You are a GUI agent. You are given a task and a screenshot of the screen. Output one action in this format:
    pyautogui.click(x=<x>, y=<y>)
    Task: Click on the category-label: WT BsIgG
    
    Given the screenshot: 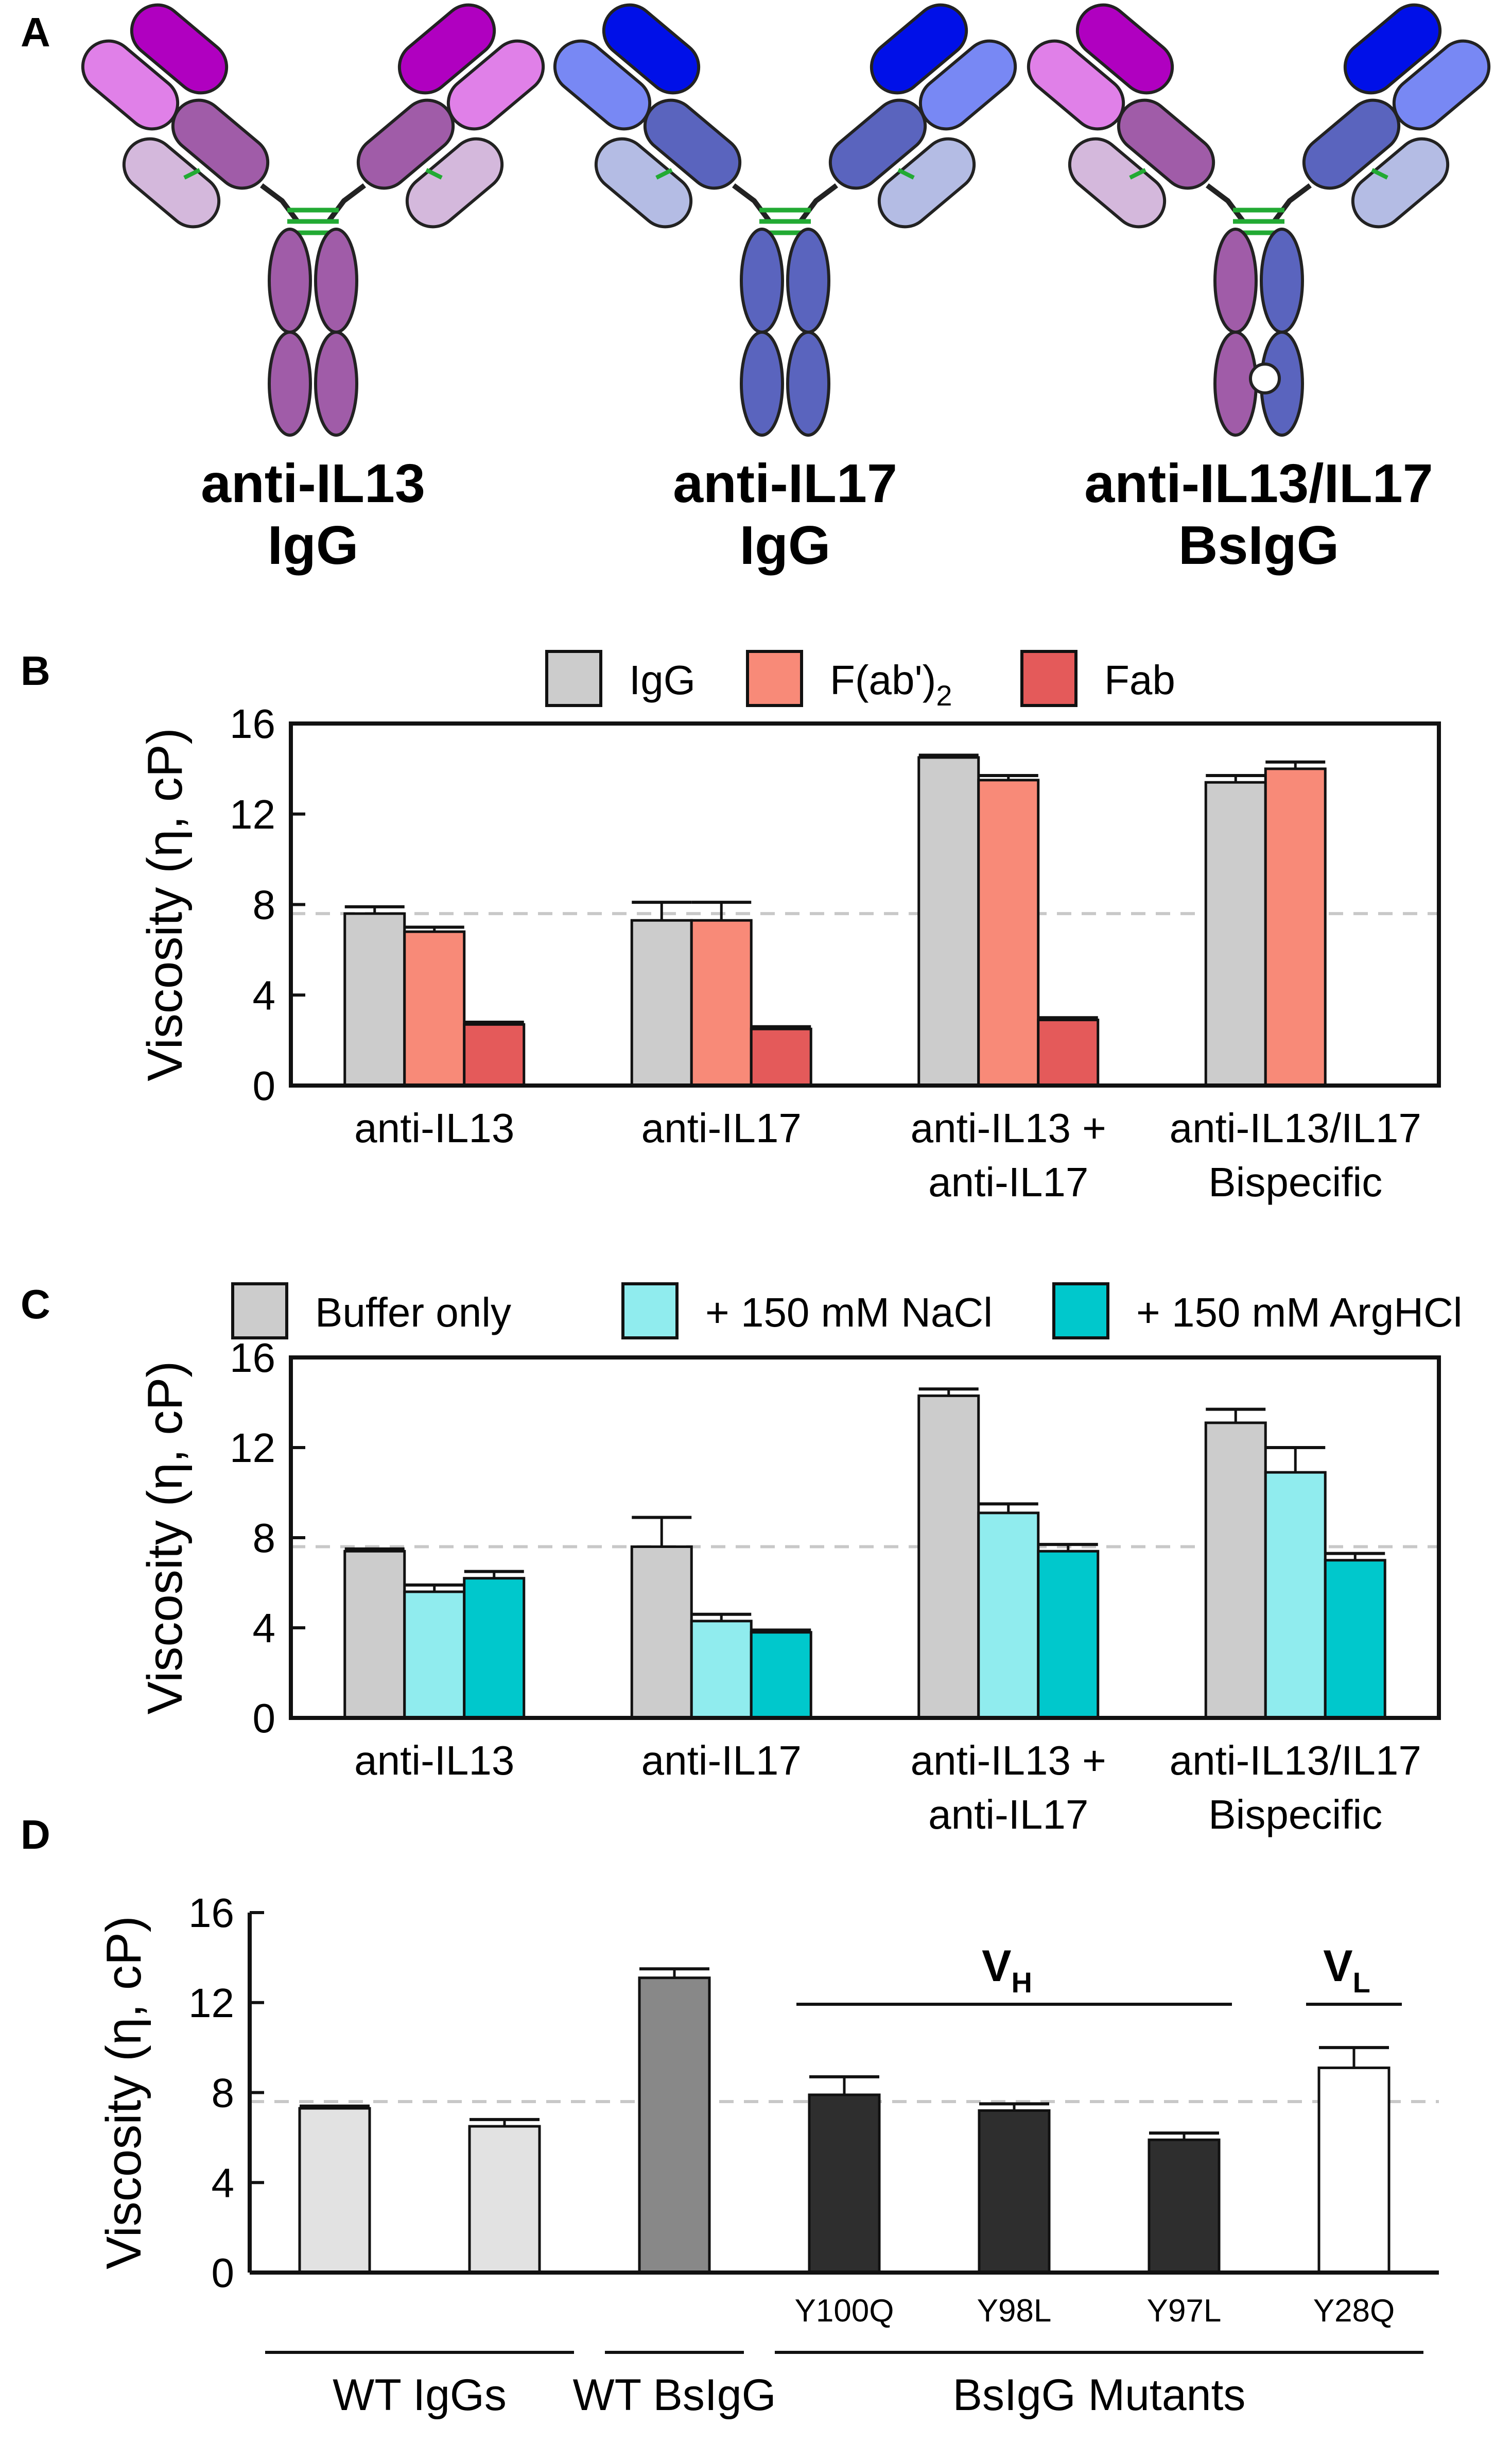 What is the action you would take?
    pyautogui.click(x=674, y=2395)
    